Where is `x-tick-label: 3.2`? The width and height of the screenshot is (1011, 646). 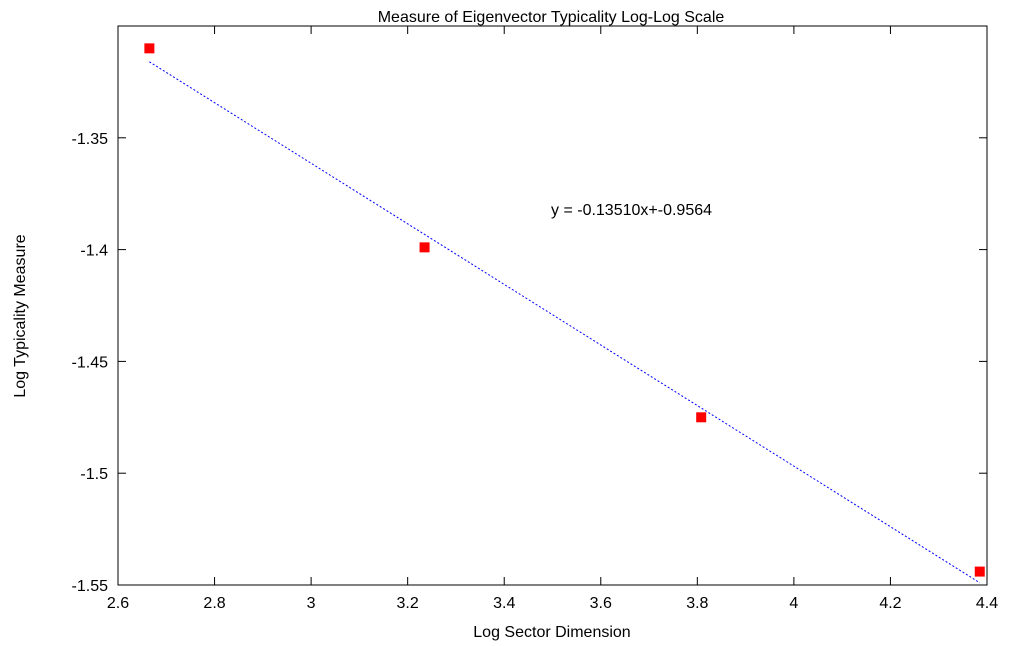
x-tick-label: 3.2 is located at coordinates (408, 603).